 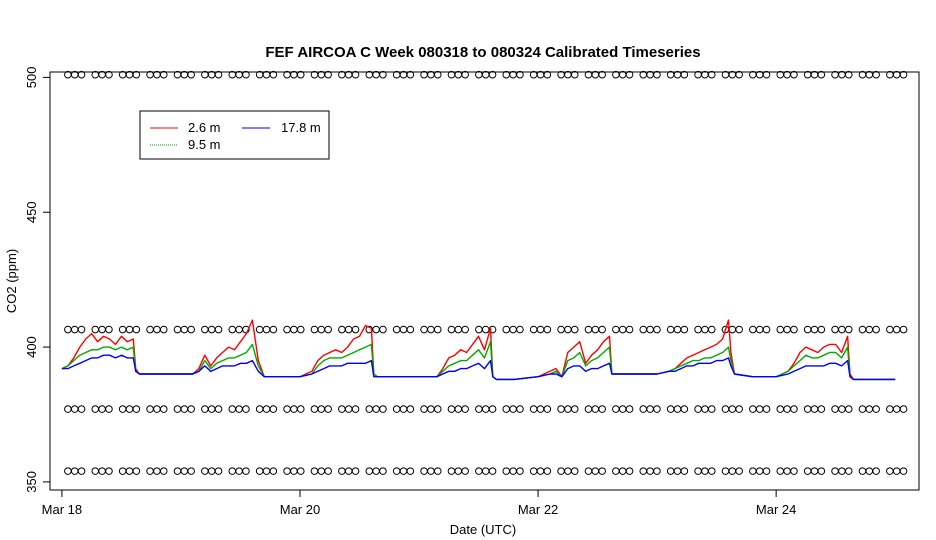 I want to click on y-tick-label: 500, so click(x=31, y=78).